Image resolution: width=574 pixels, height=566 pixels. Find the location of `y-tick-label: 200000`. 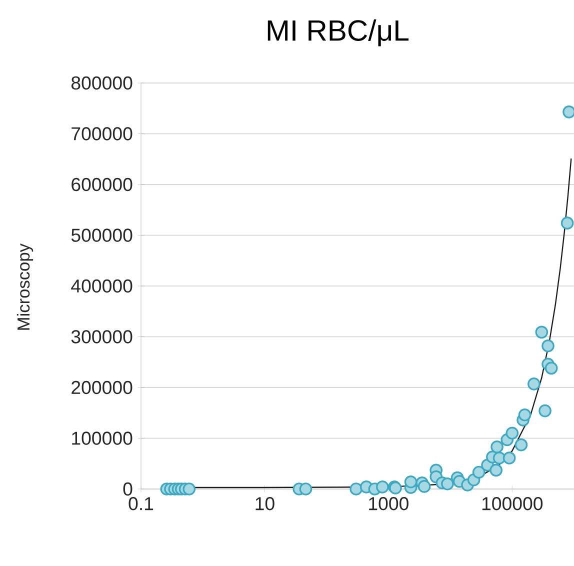

y-tick-label: 200000 is located at coordinates (102, 387).